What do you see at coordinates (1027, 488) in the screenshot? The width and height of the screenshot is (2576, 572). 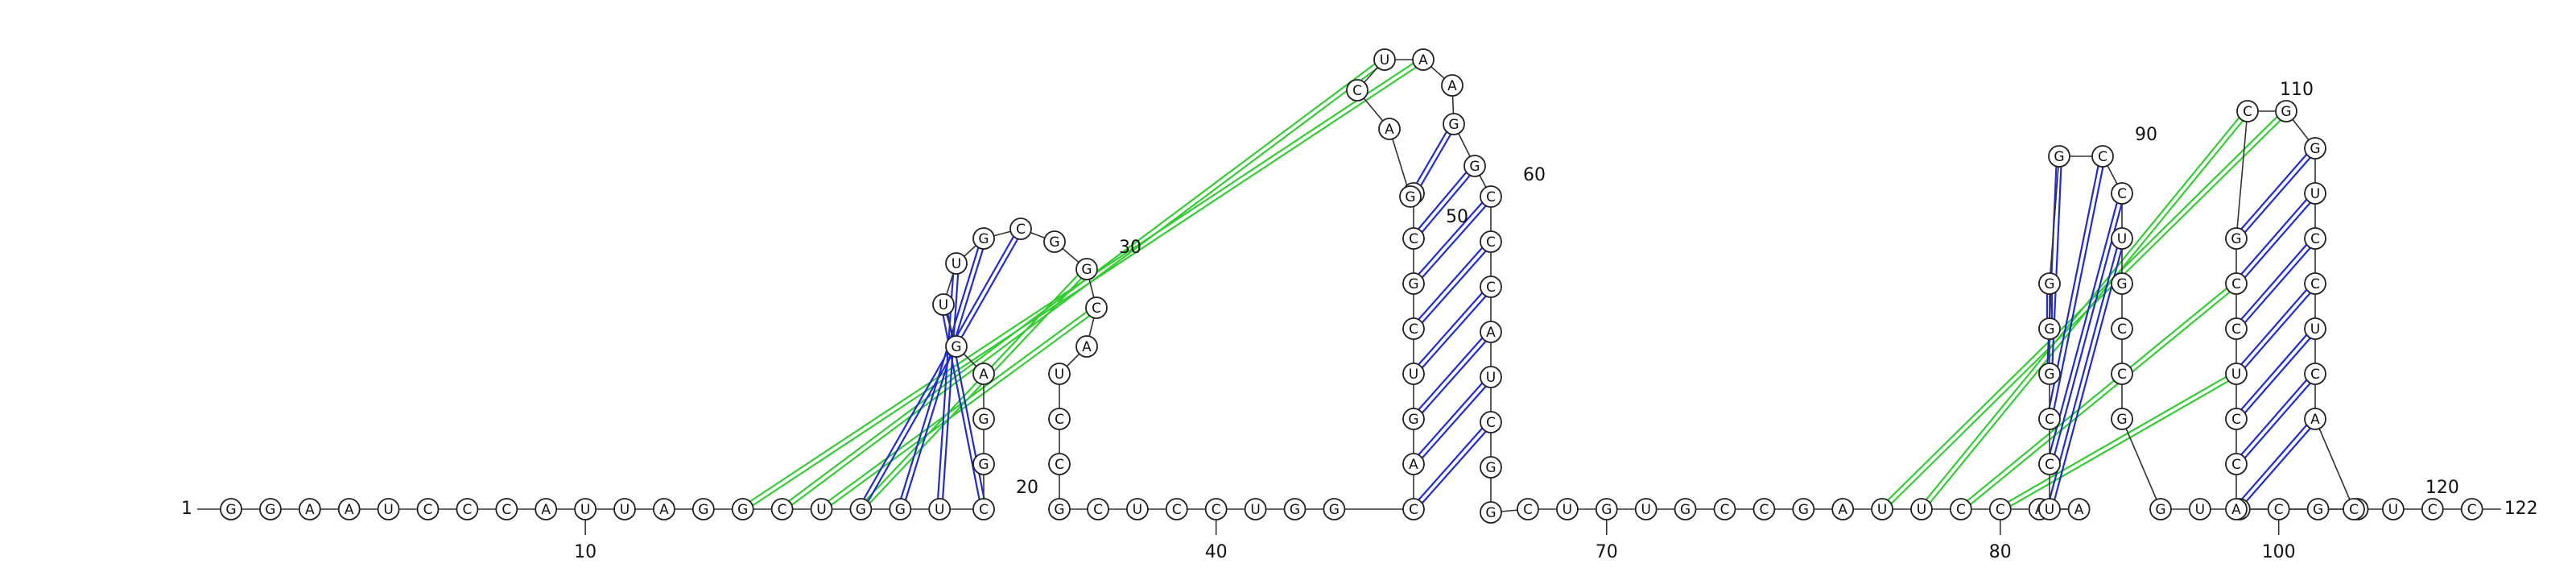 I see `position-label: 20` at bounding box center [1027, 488].